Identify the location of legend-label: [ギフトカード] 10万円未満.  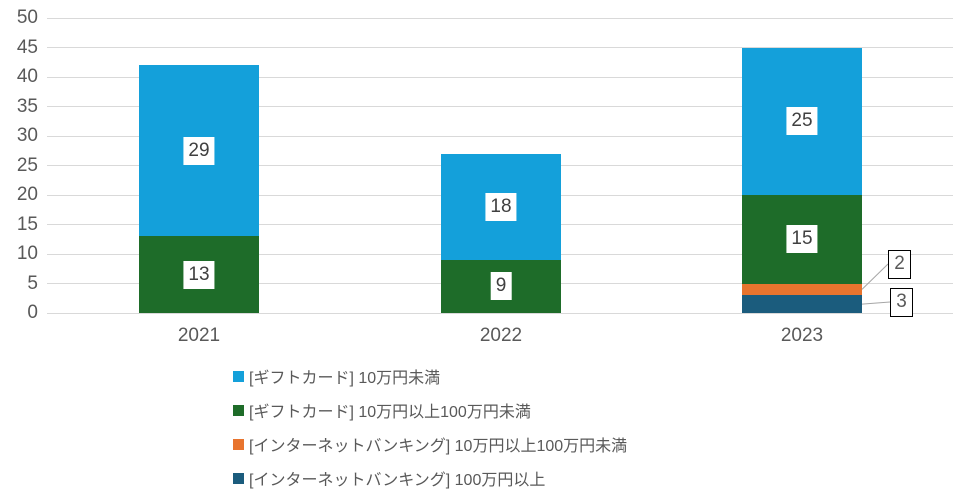
(345, 378).